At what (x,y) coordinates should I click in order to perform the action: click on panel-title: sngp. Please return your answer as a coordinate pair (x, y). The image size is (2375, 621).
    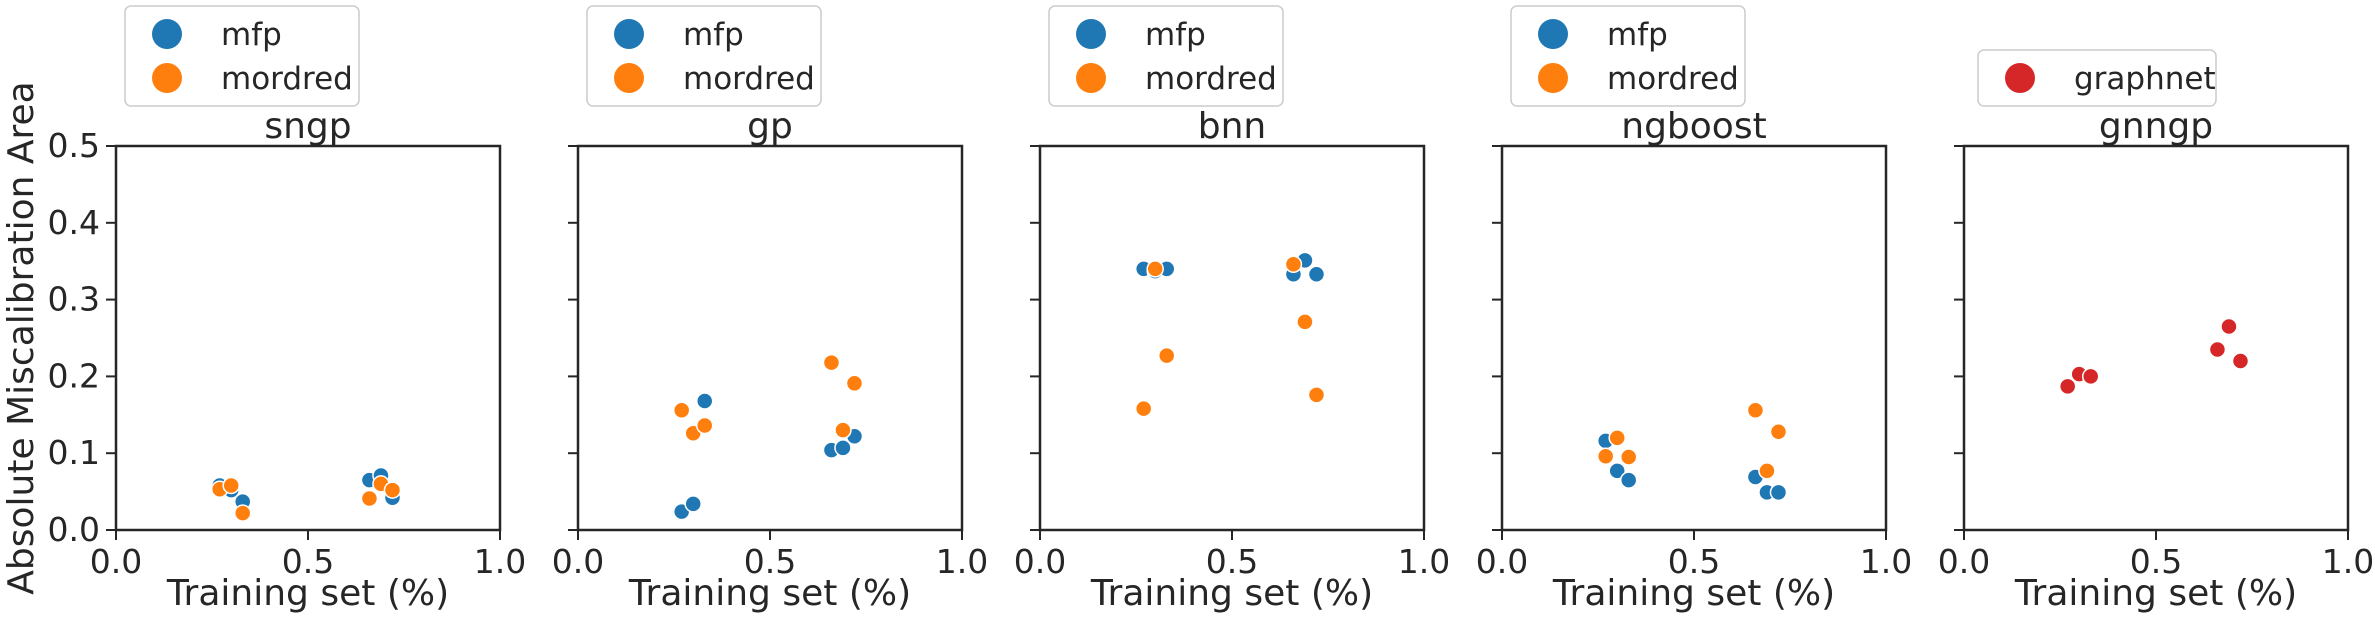
    Looking at the image, I should click on (307, 126).